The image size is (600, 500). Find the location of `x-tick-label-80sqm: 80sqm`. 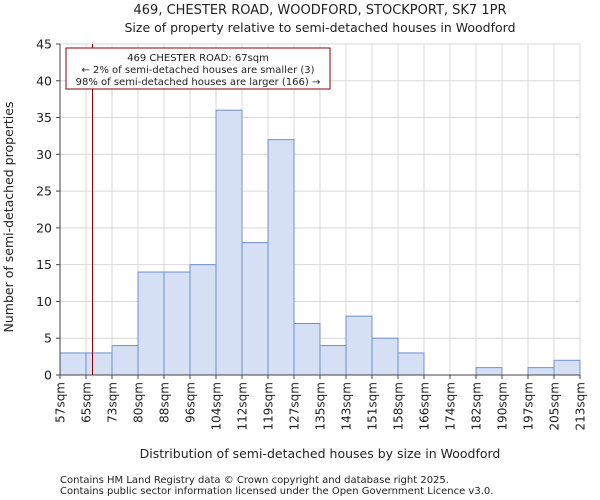

x-tick-label-80sqm: 80sqm is located at coordinates (139, 402).